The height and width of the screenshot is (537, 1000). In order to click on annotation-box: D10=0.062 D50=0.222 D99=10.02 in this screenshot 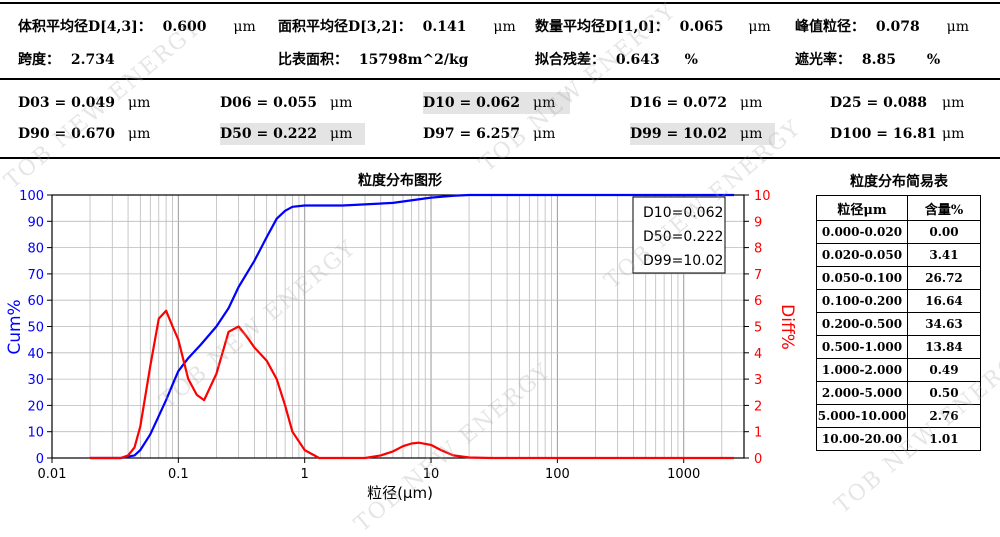, I will do `click(679, 235)`.